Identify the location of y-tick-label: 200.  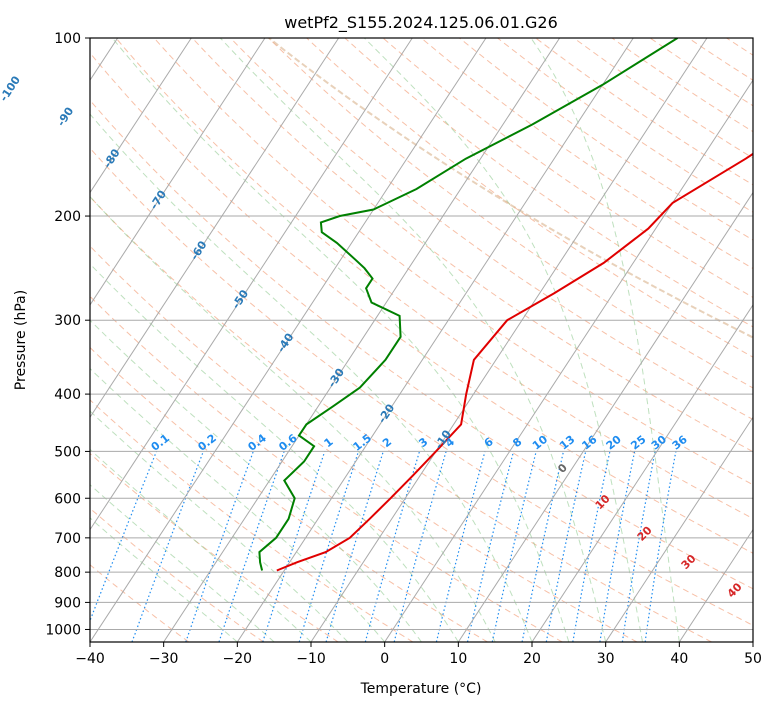
(67, 217).